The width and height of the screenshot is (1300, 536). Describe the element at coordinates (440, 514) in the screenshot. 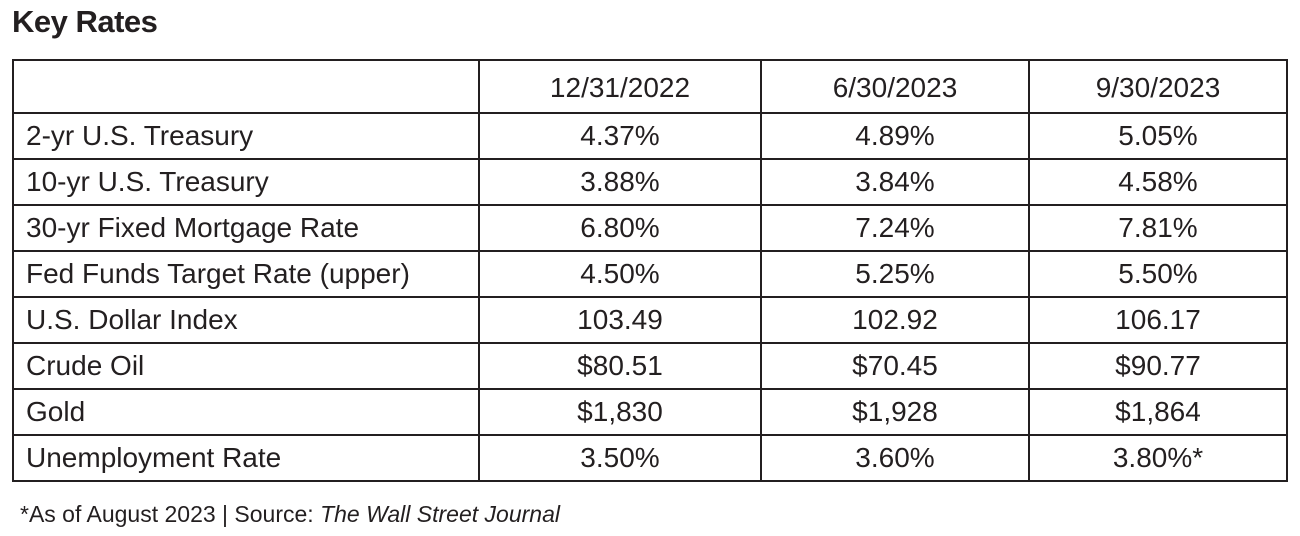

I see `footnote-source: The Wall Street Journal` at that location.